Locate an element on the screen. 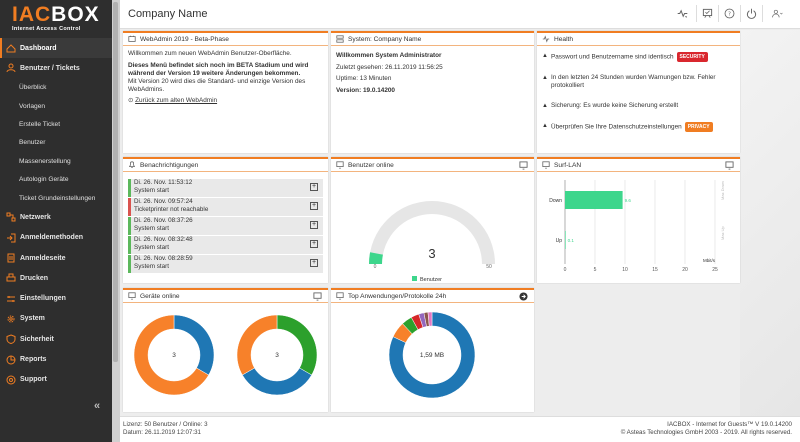  panel-title: WebAdmin 2019 - Beta-Phase is located at coordinates (184, 39).